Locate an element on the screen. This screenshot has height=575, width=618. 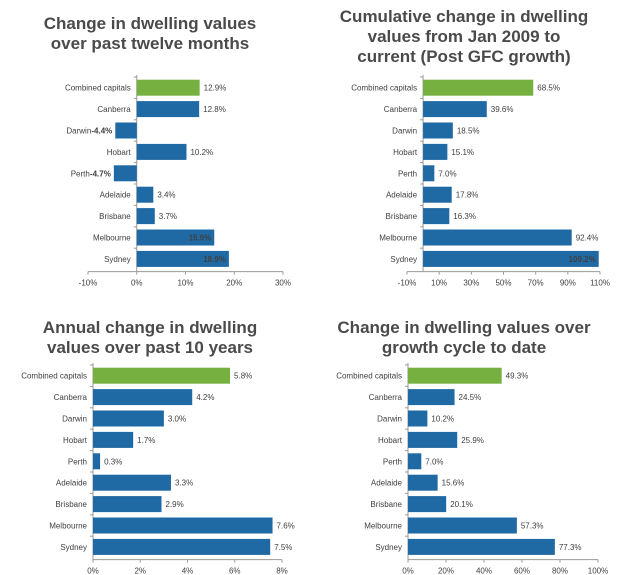
data-label: 3.3% is located at coordinates (184, 483).